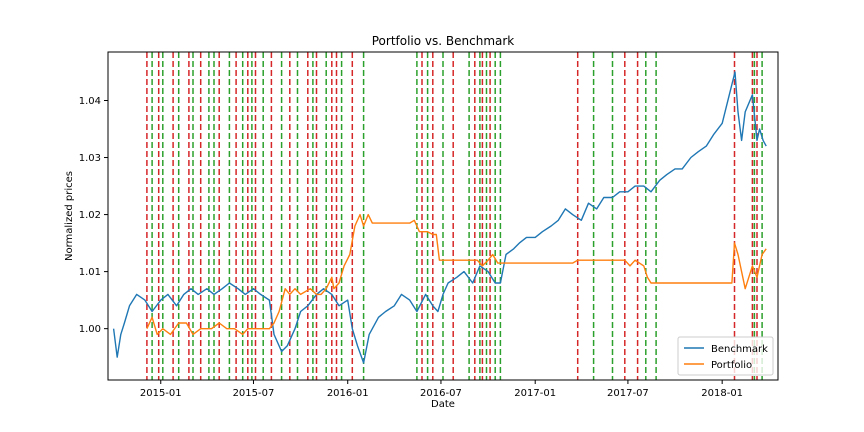  What do you see at coordinates (90, 215) in the screenshot?
I see `y-tick-label-2: 1.02` at bounding box center [90, 215].